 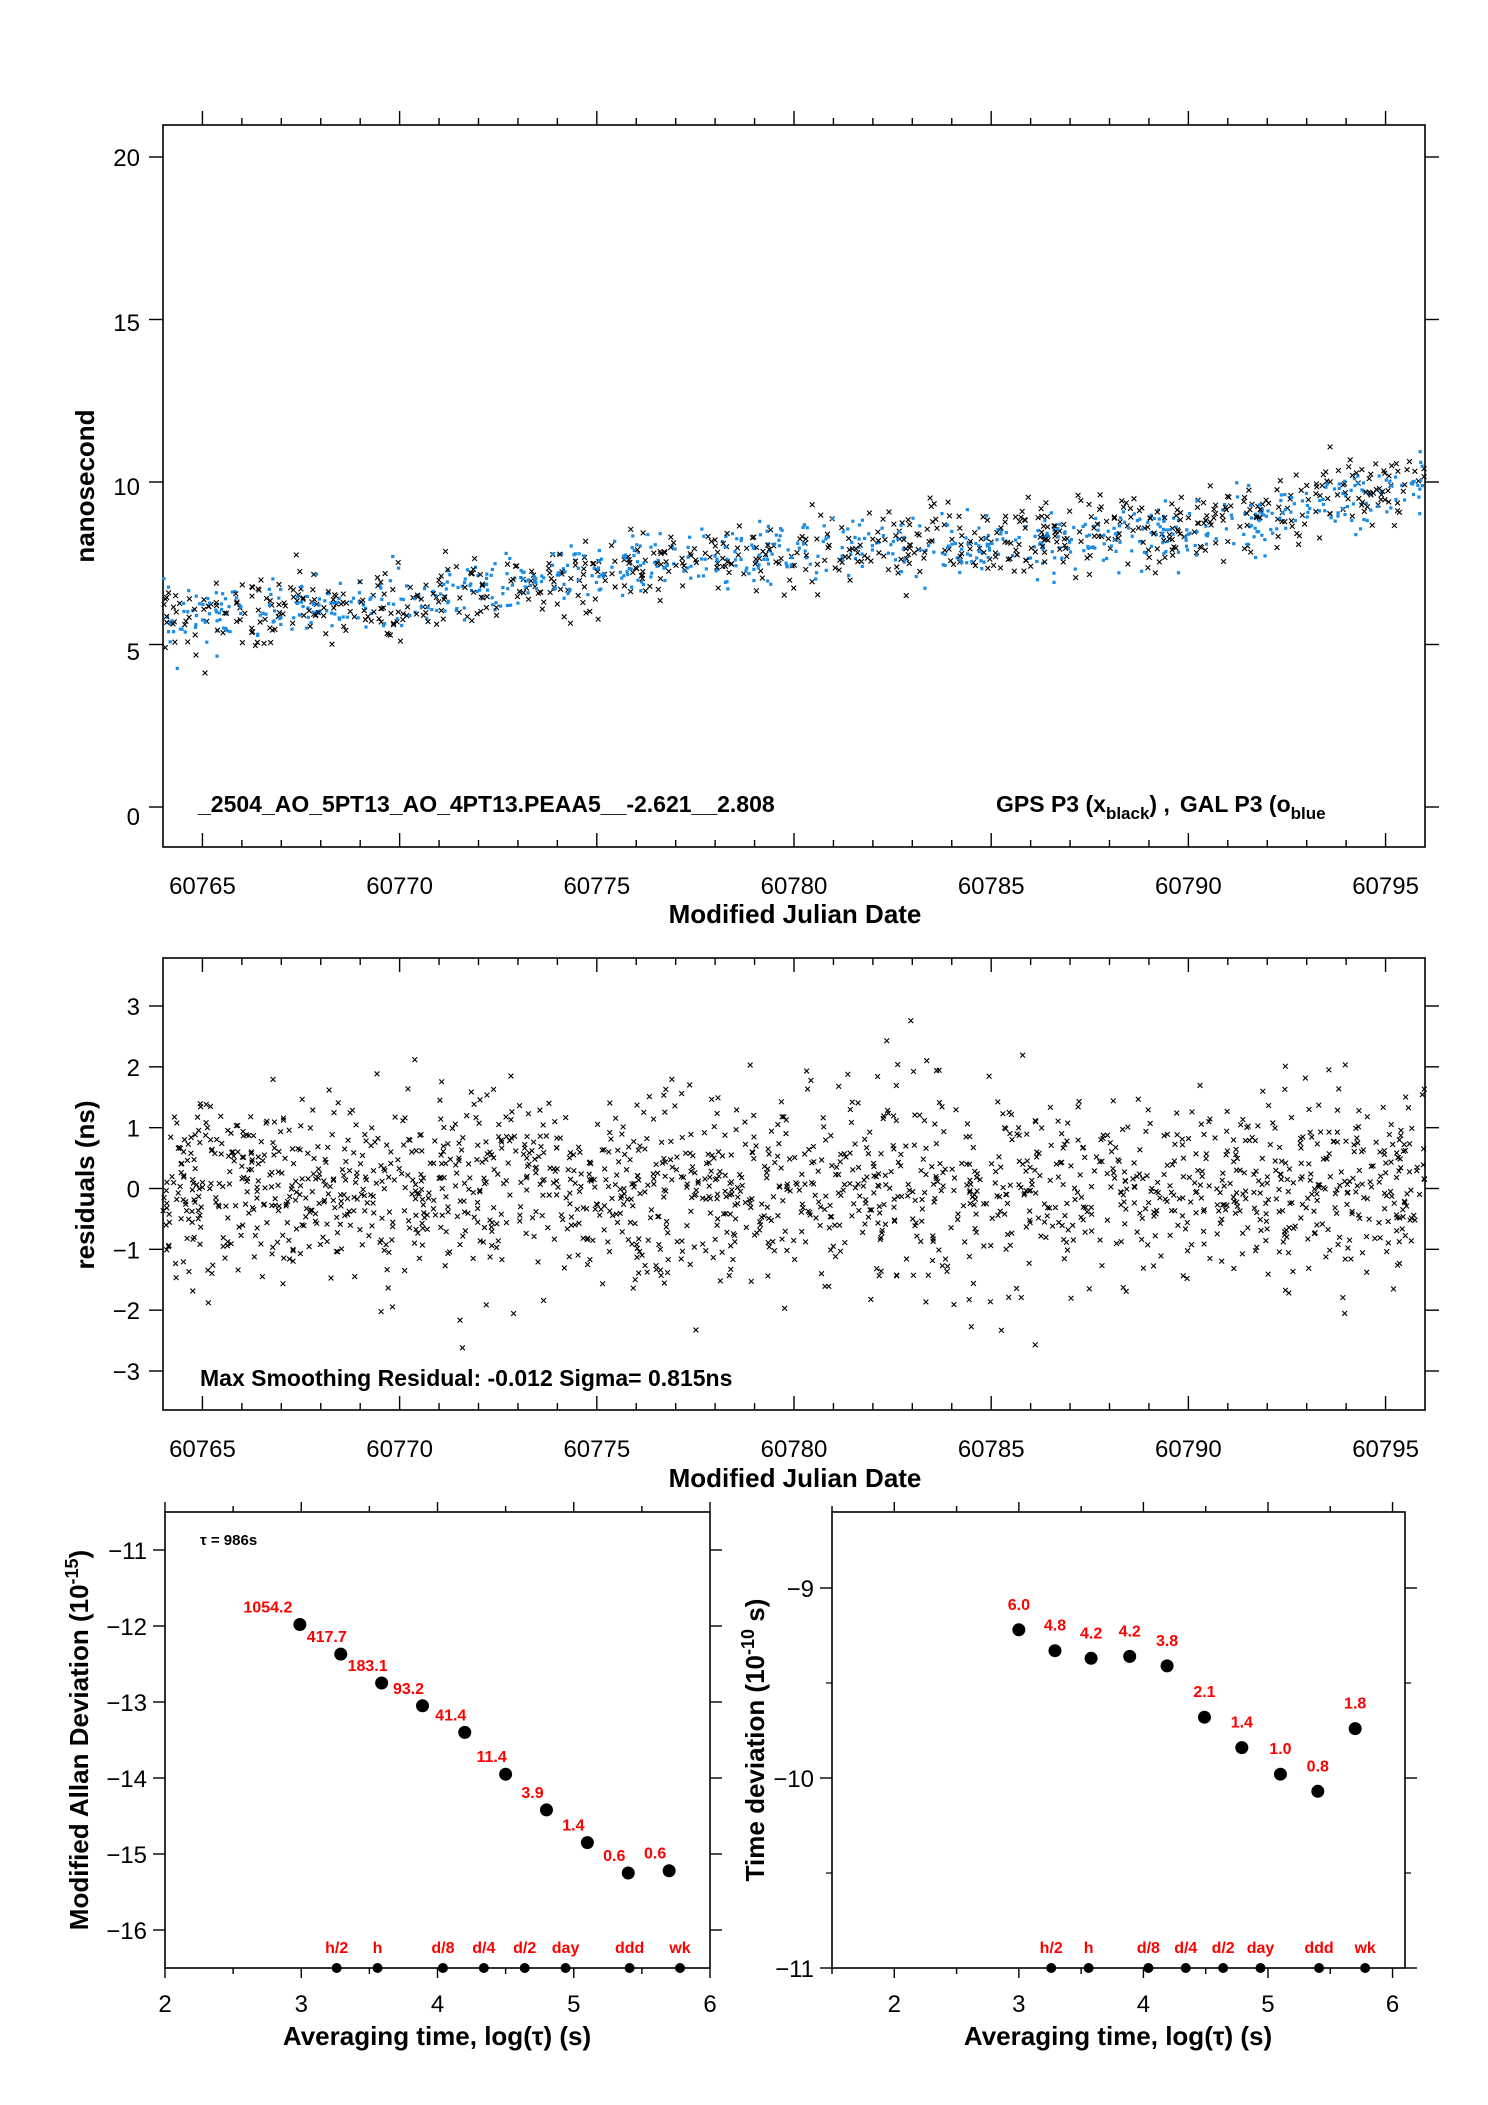 What do you see at coordinates (126, 1311) in the screenshot?
I see `y-tick-label: −2` at bounding box center [126, 1311].